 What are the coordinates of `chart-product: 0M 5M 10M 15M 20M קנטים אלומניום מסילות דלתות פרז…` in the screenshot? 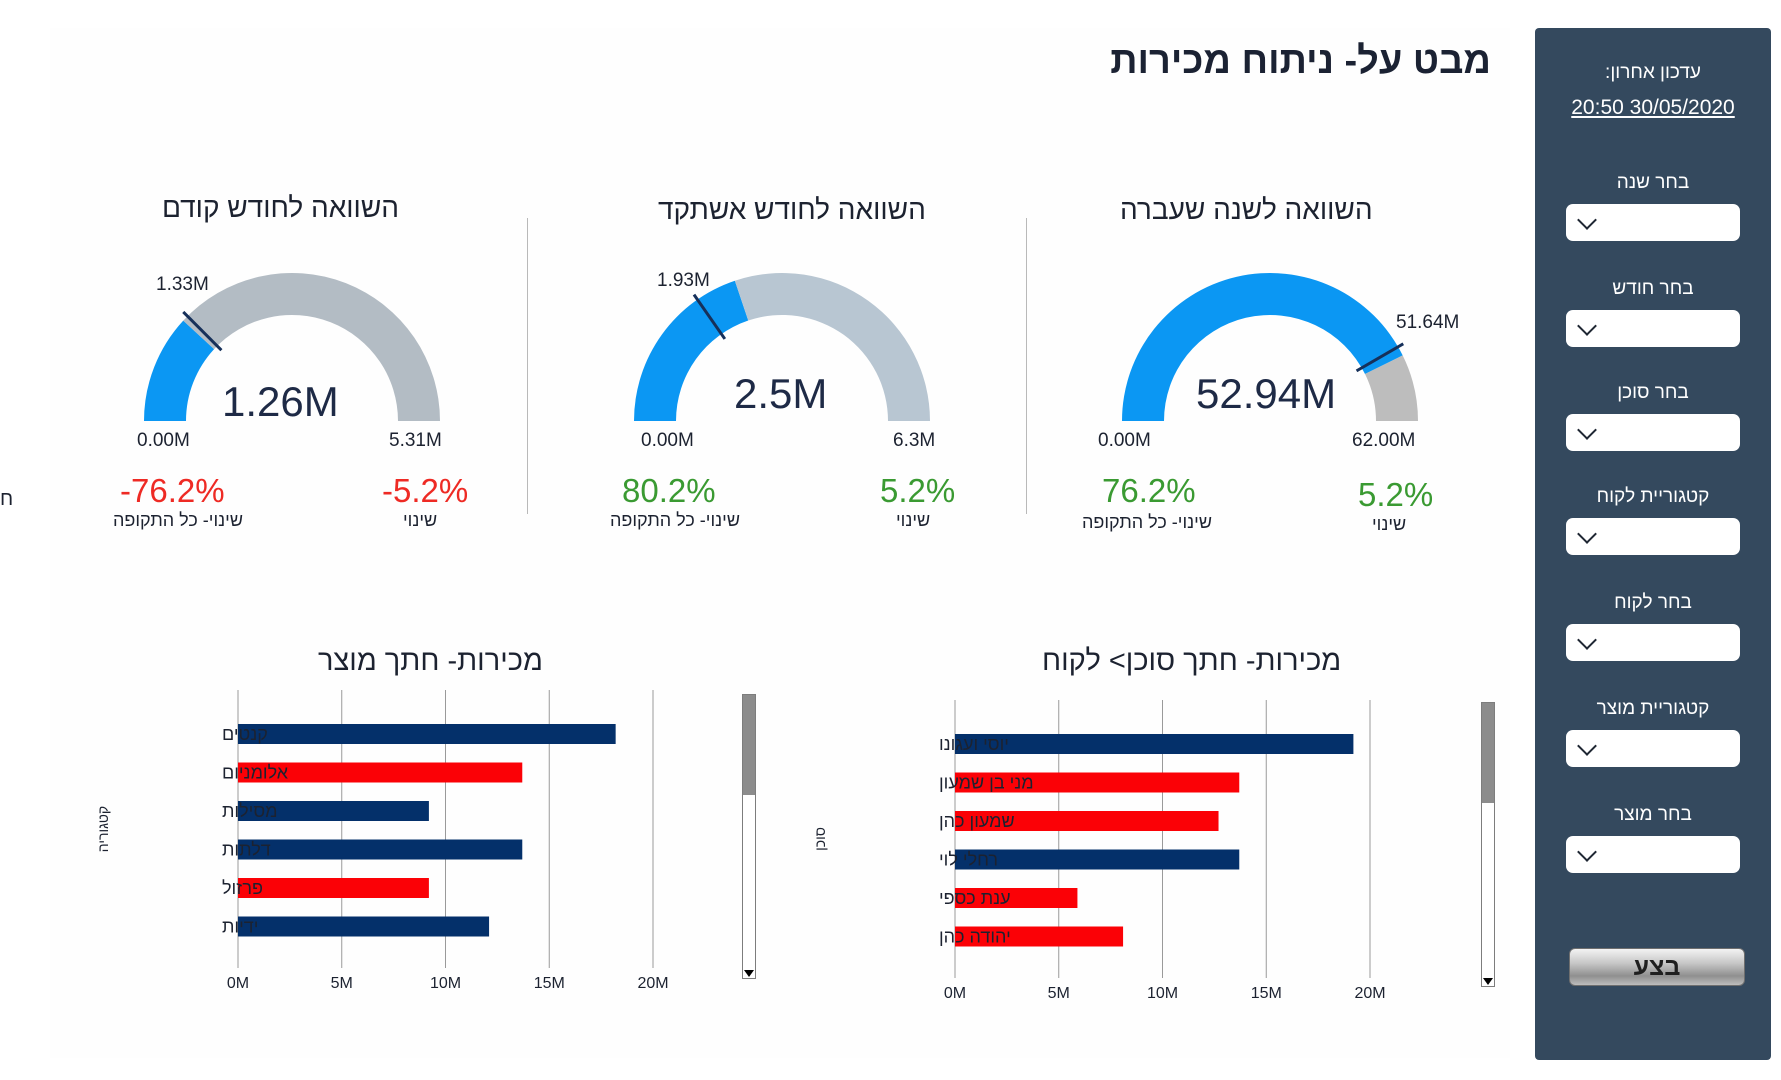 It's located at (382, 841).